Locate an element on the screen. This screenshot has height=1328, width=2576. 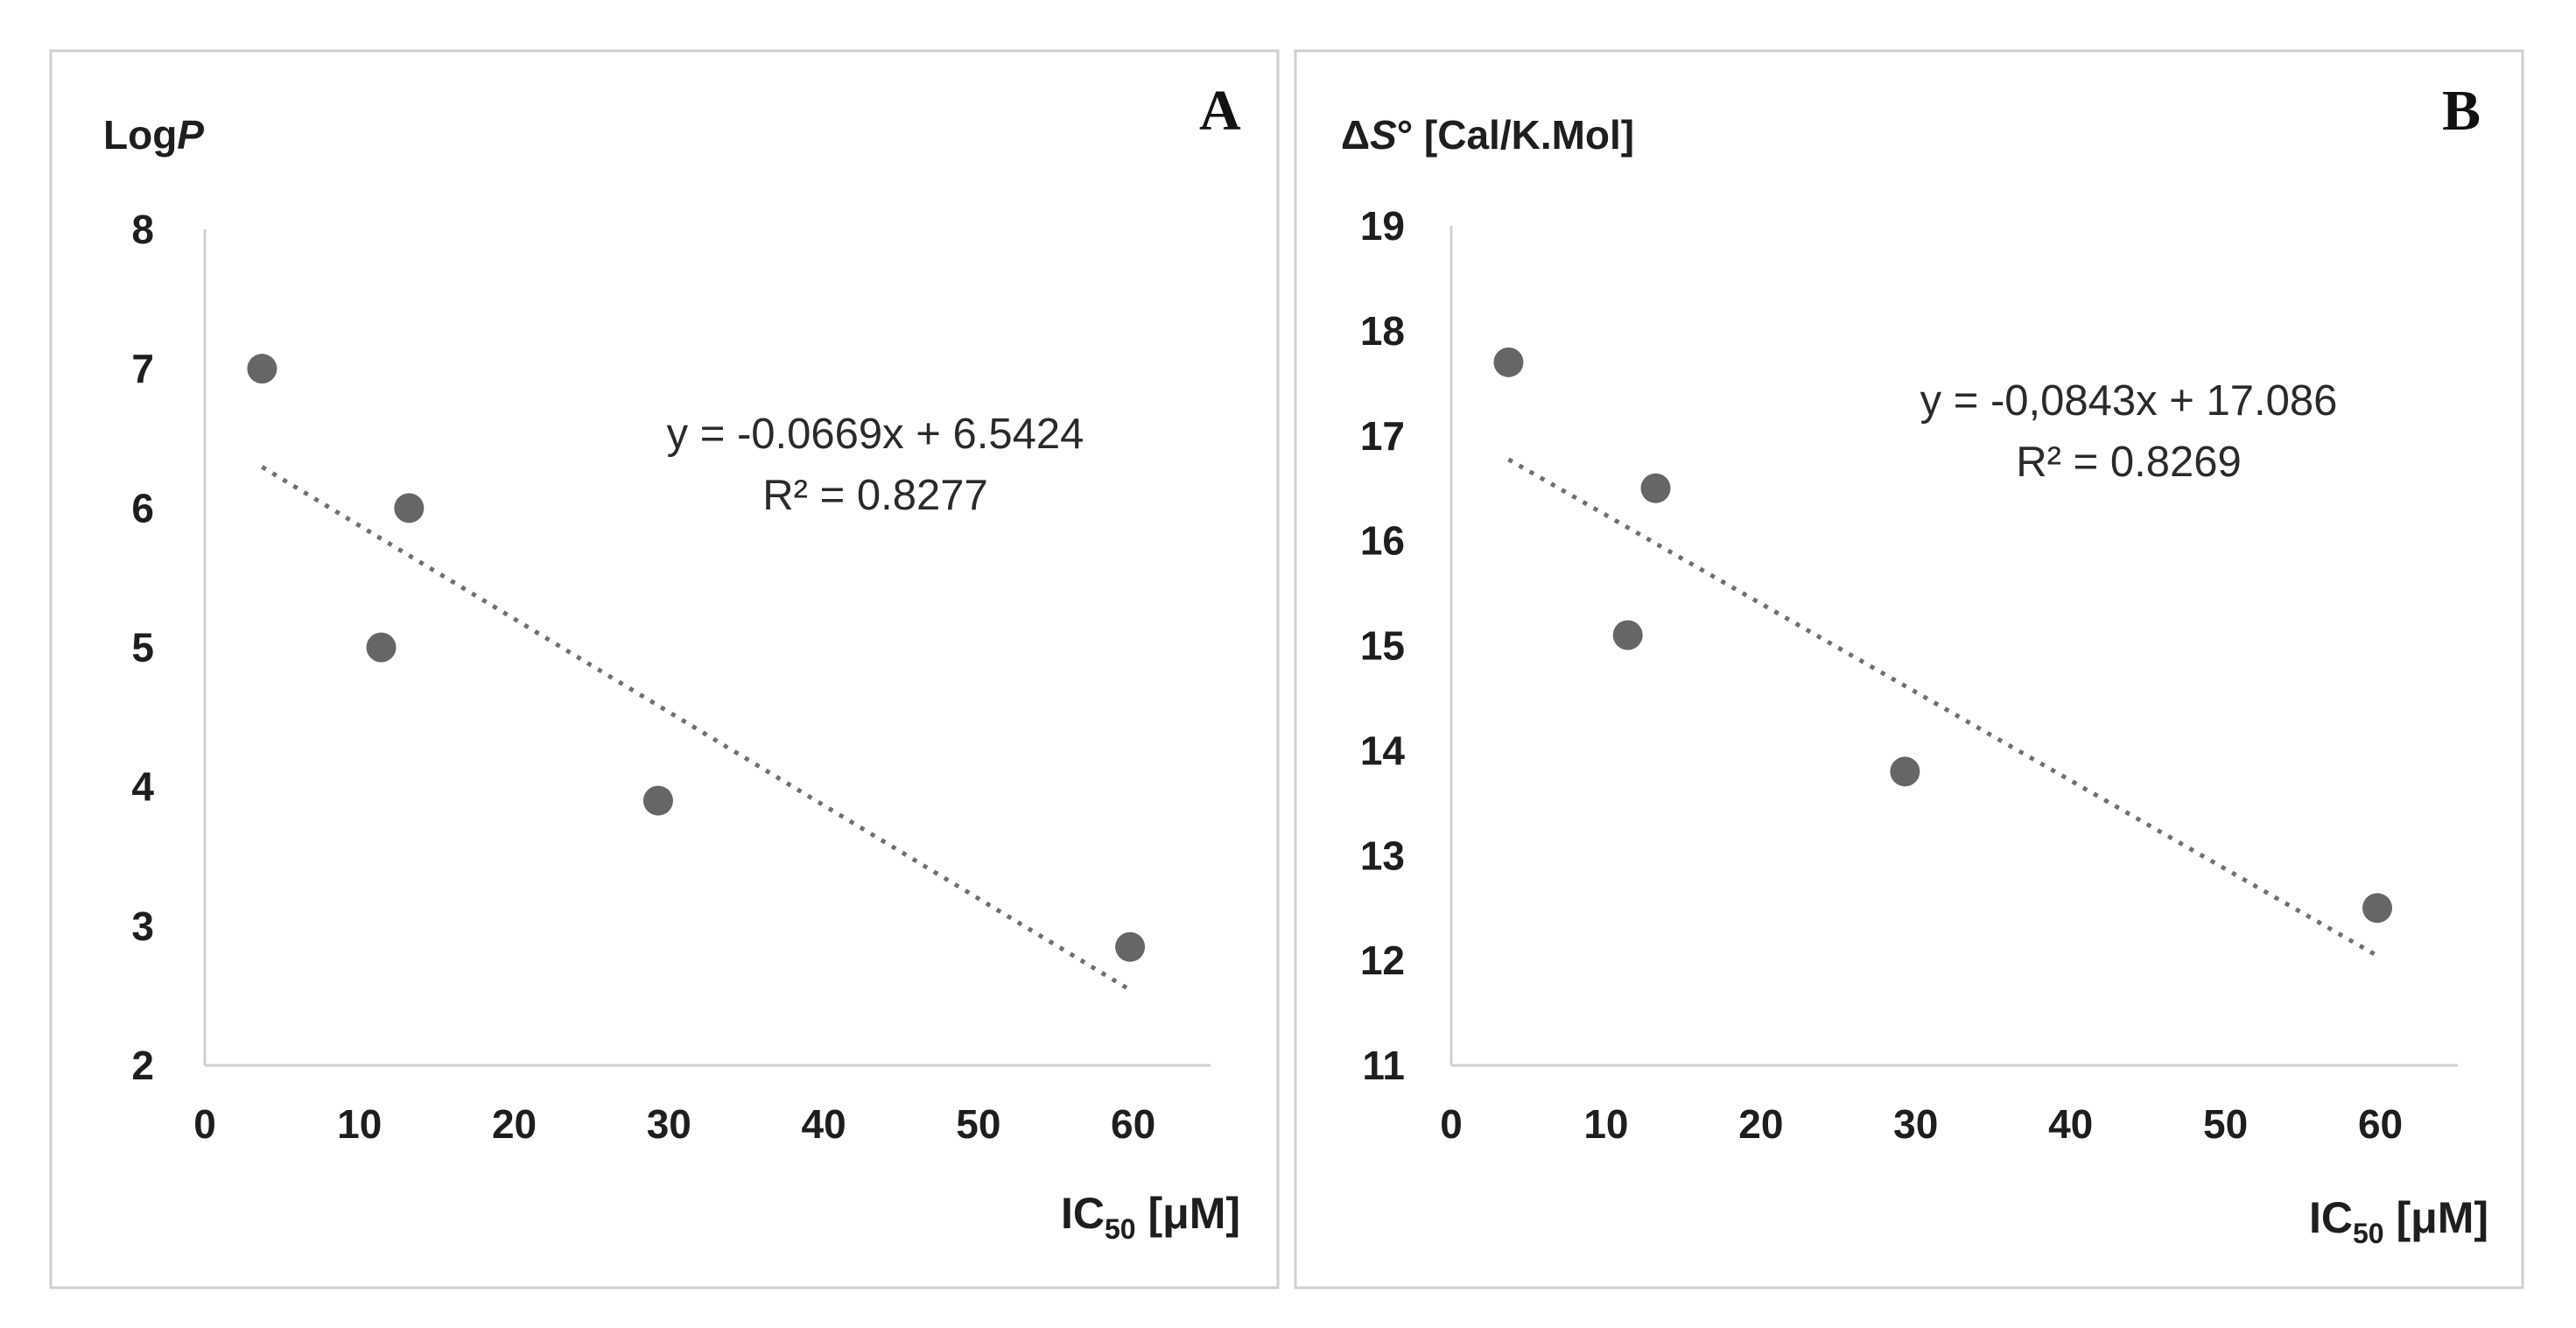
panel-a-x-tick-label: 50 is located at coordinates (978, 1124).